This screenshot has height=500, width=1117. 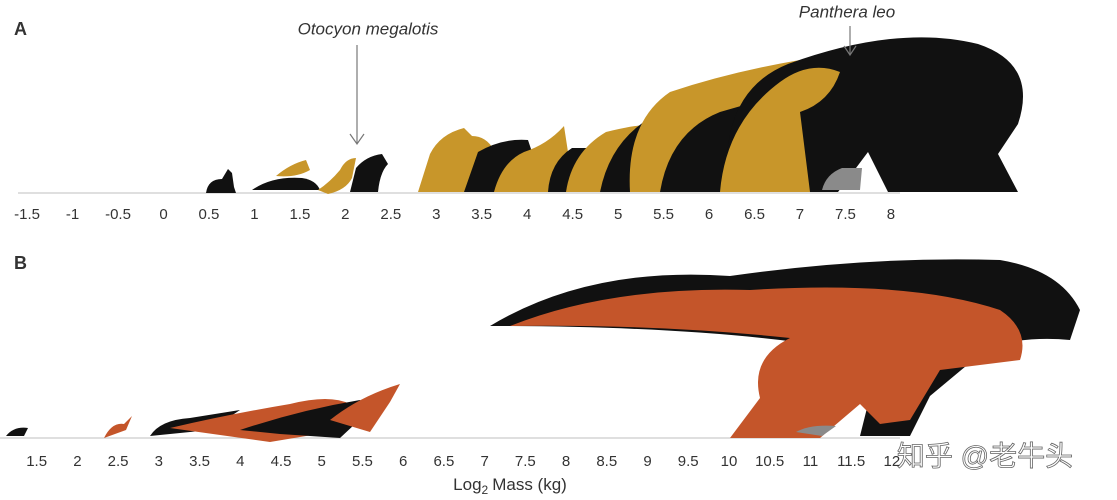 What do you see at coordinates (163, 214) in the screenshot?
I see `x-tick-label: 0` at bounding box center [163, 214].